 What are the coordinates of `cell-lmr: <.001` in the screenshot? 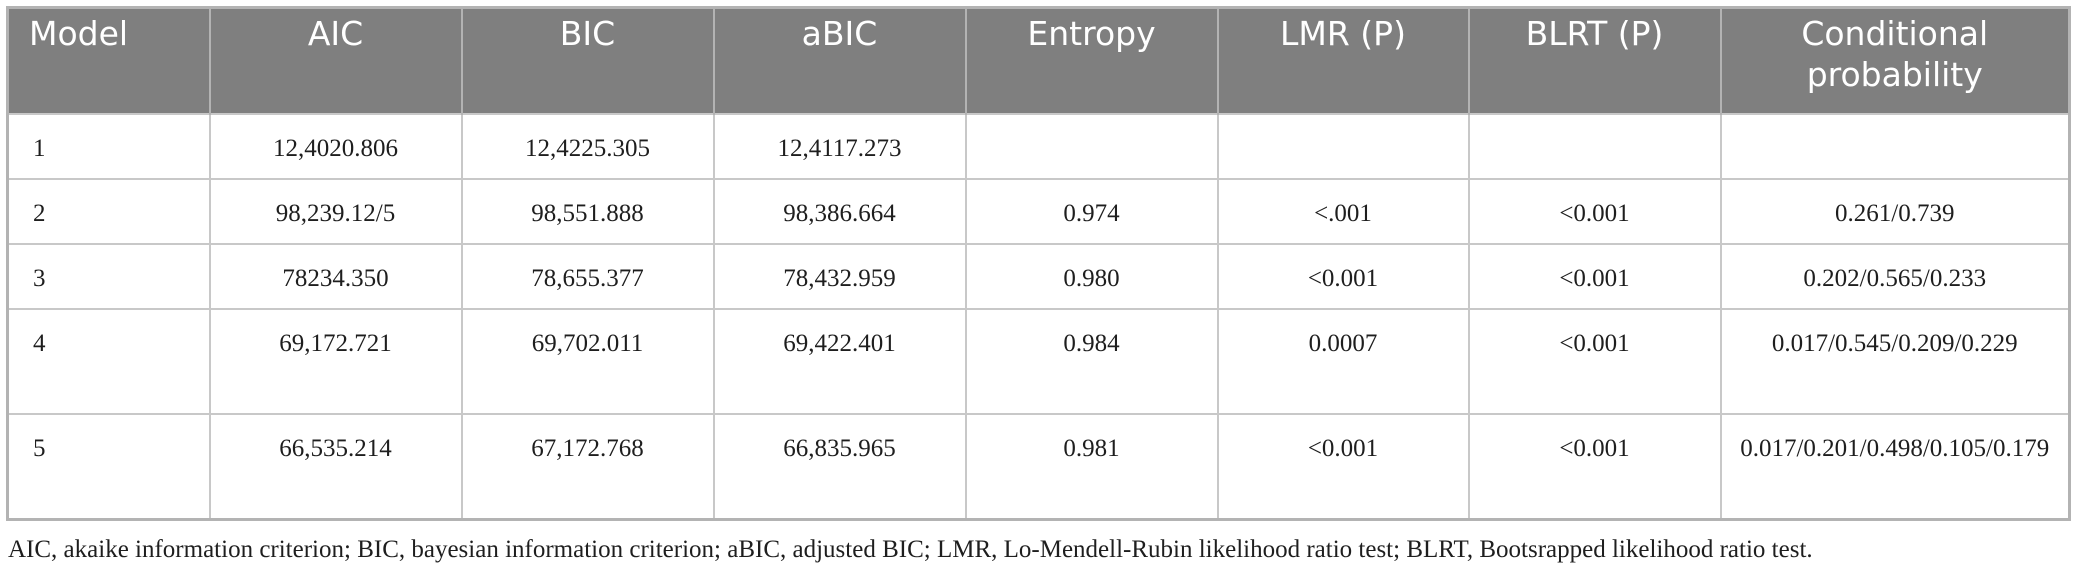 It's located at (1343, 211).